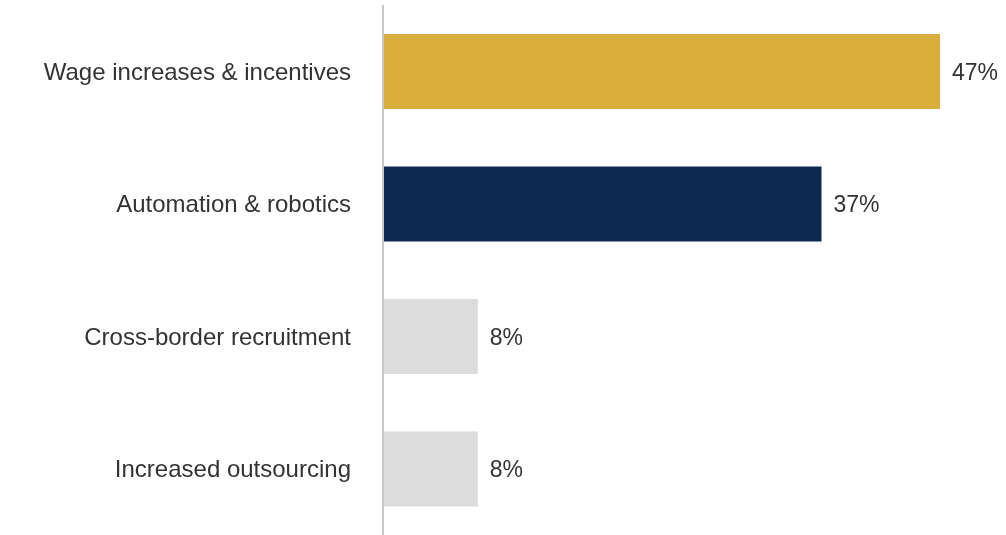 The width and height of the screenshot is (1006, 535). I want to click on data-label: 47%, so click(975, 71).